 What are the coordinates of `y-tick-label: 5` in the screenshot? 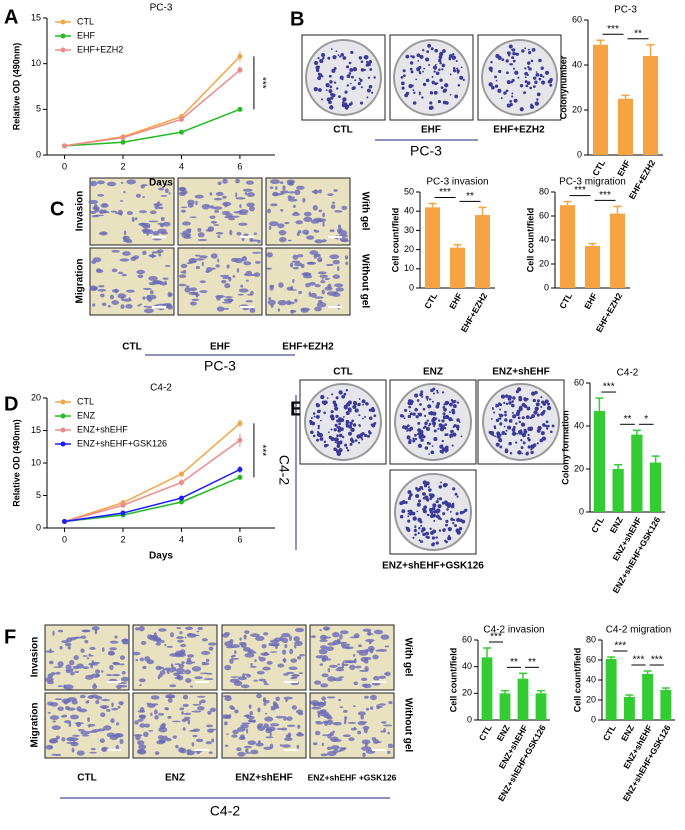 It's located at (38, 109).